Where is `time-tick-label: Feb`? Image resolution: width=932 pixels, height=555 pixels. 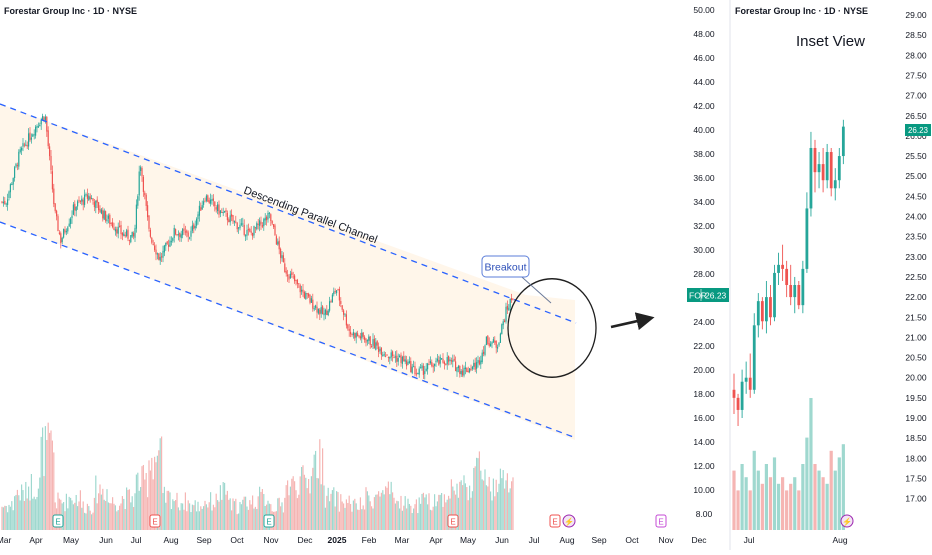
time-tick-label: Feb is located at coordinates (369, 540).